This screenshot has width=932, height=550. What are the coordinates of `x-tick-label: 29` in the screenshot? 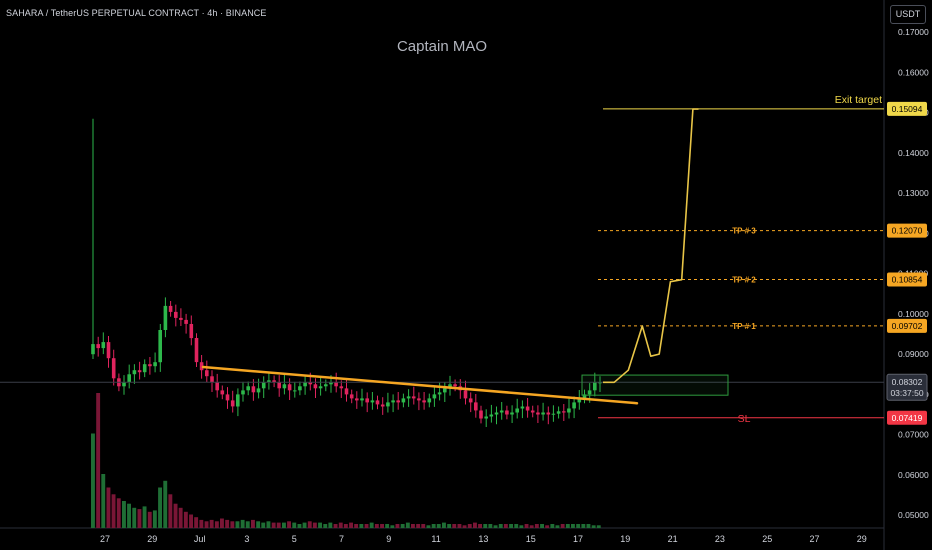 It's located at (152, 539).